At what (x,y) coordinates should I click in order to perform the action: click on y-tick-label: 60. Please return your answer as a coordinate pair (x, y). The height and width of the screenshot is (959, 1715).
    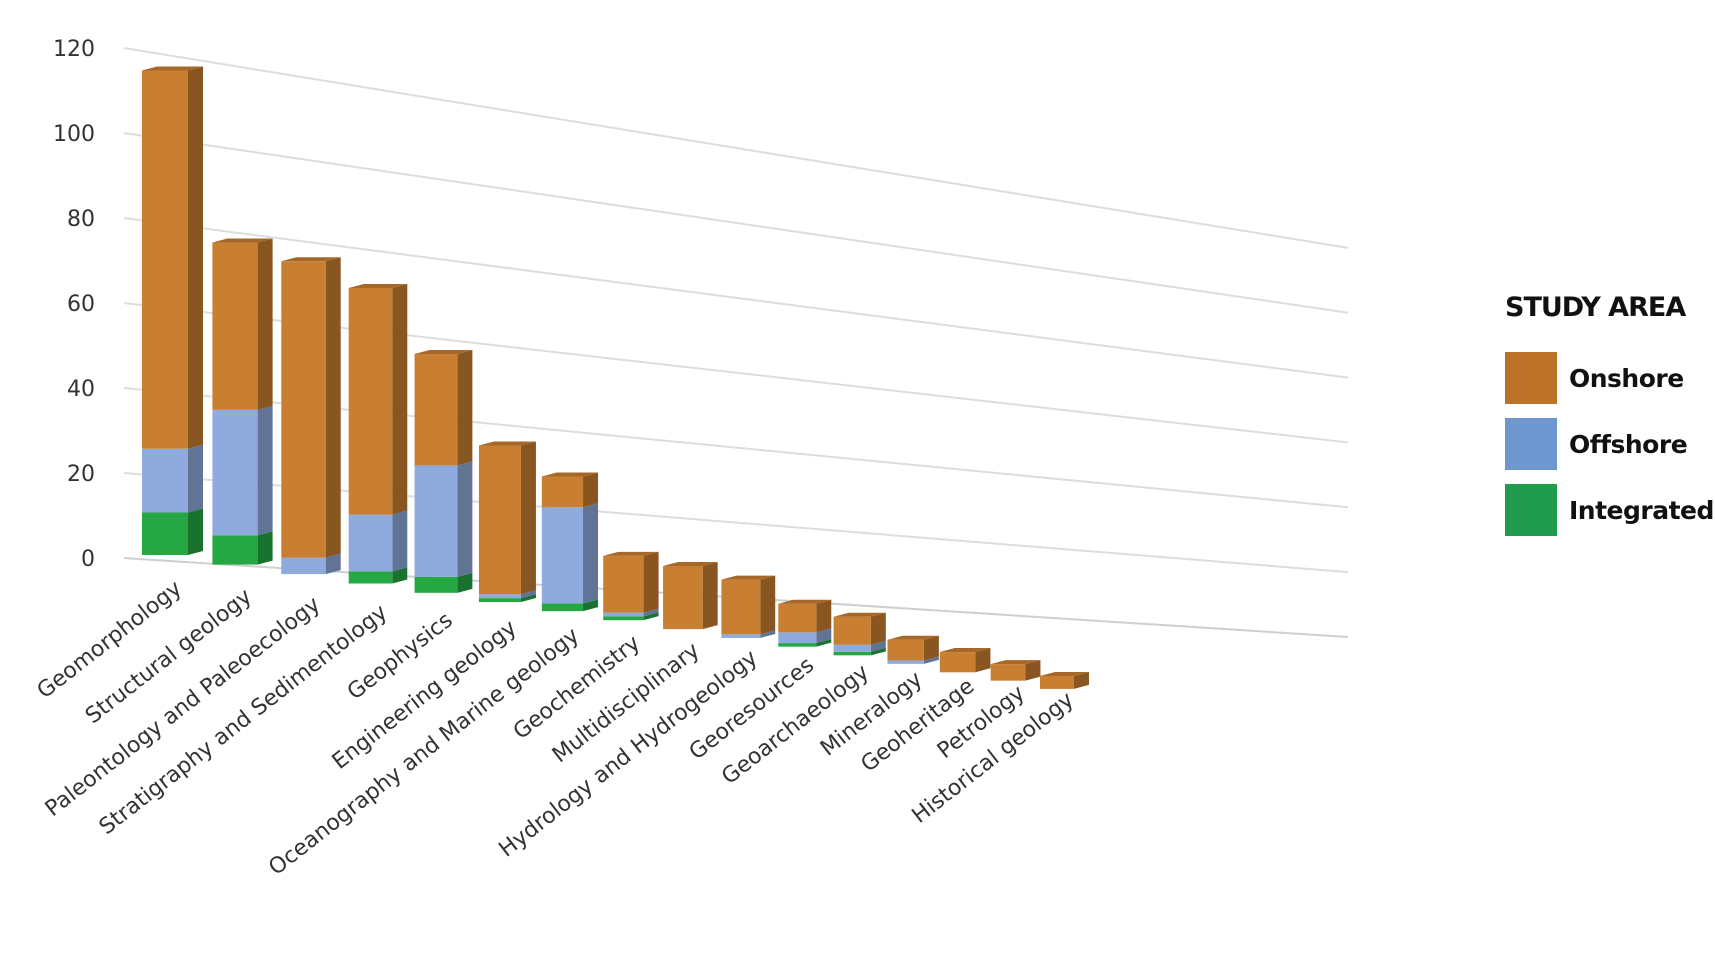
    Looking at the image, I should click on (81, 304).